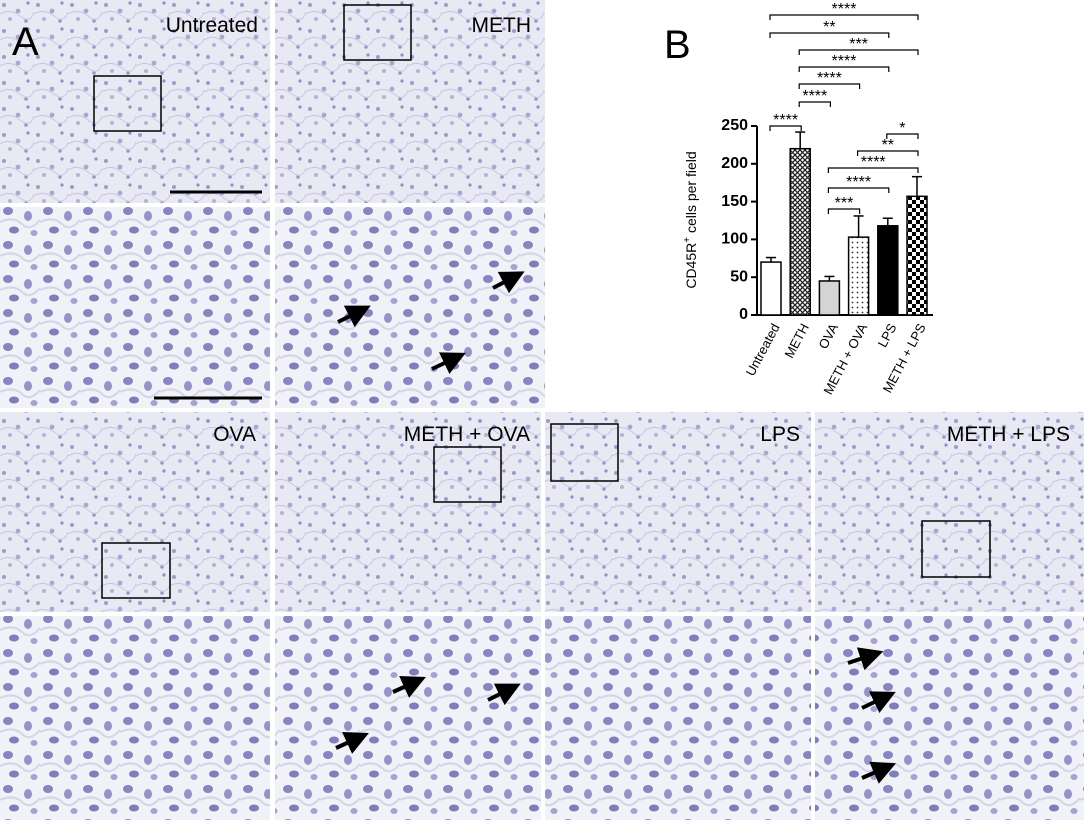 The image size is (1084, 820). Describe the element at coordinates (763, 349) in the screenshot. I see `x-tick-label: Untreated` at that location.